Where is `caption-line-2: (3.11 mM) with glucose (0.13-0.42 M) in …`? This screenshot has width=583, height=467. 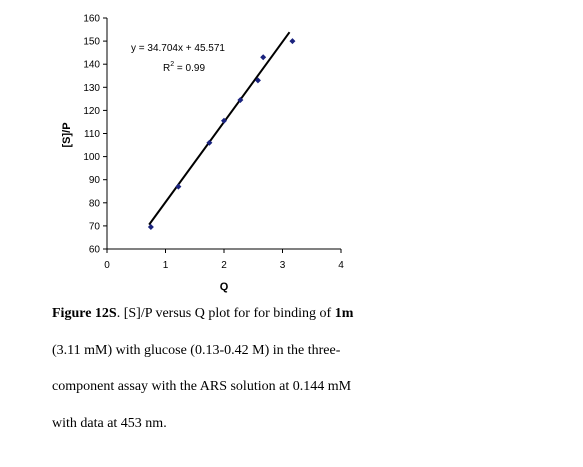
caption-line-2: (3.11 mM) with glucose (0.13-0.42 M) in … is located at coordinates (196, 350).